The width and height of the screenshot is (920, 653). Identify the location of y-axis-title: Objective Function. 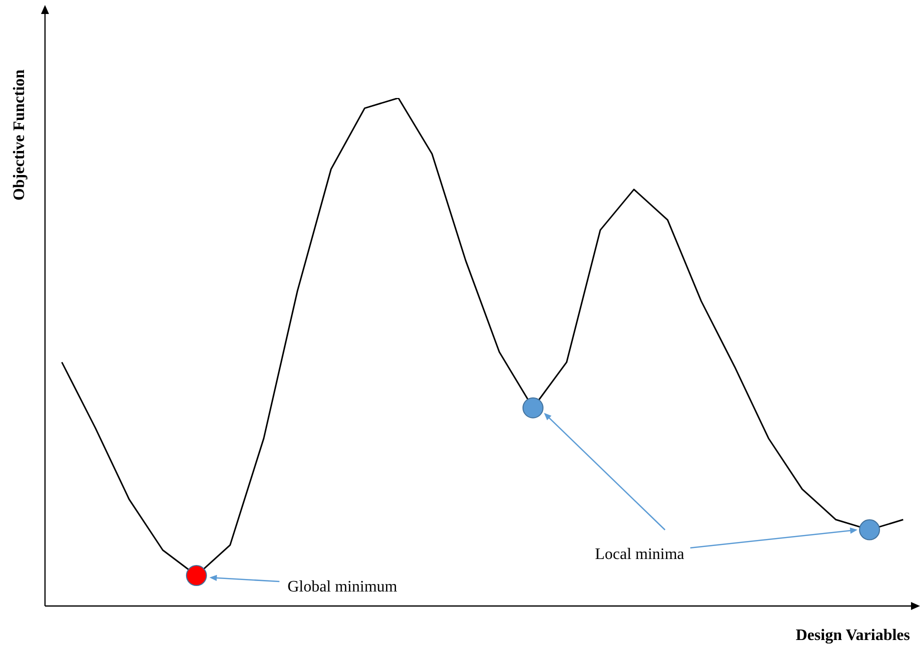
(19, 135).